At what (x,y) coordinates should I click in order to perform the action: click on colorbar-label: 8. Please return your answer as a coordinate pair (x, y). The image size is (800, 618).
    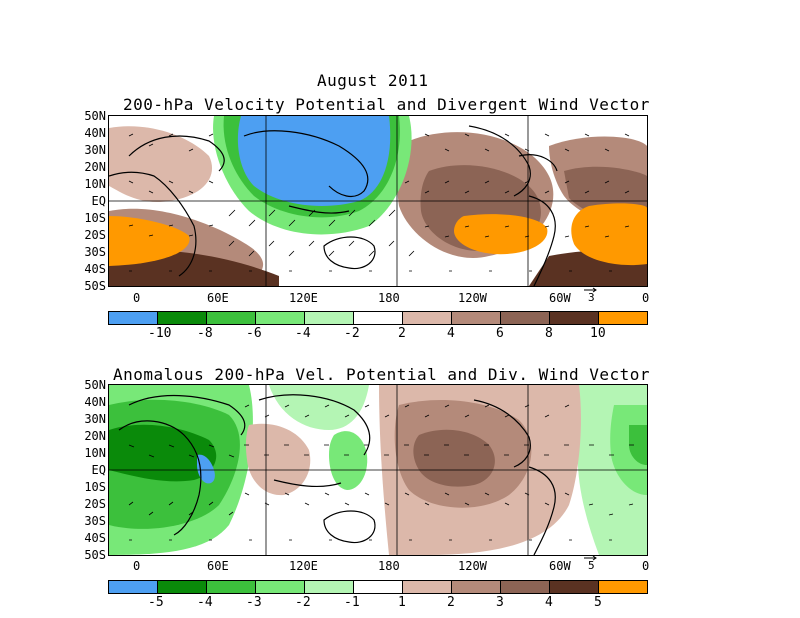
    Looking at the image, I should click on (549, 333).